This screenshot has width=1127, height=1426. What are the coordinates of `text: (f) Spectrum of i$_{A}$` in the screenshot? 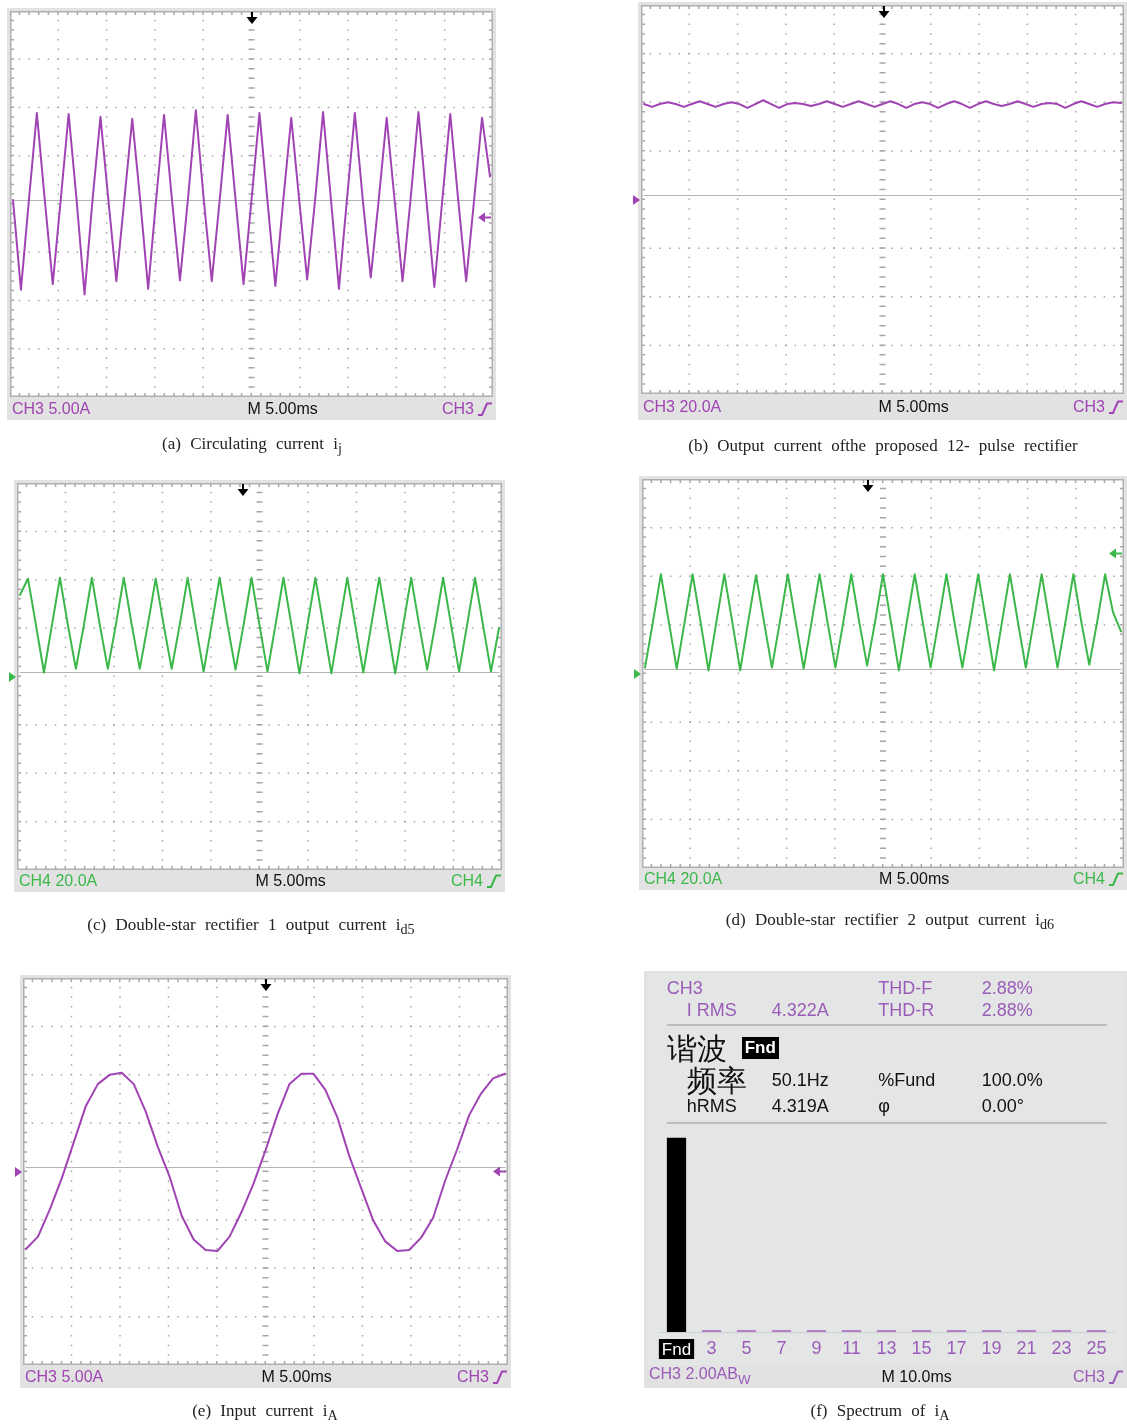 It's located at (880, 1413).